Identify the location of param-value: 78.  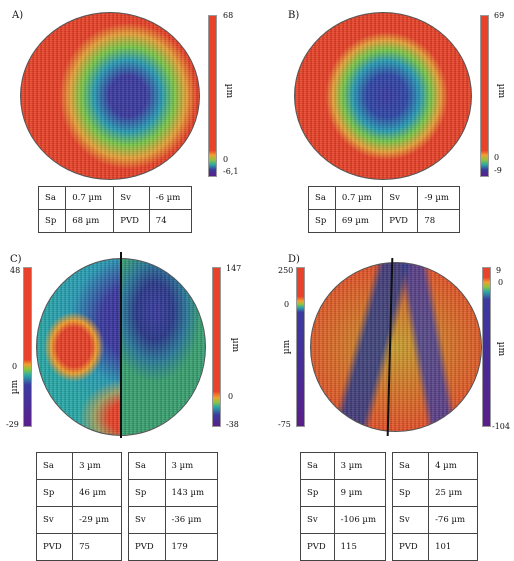
(438, 221).